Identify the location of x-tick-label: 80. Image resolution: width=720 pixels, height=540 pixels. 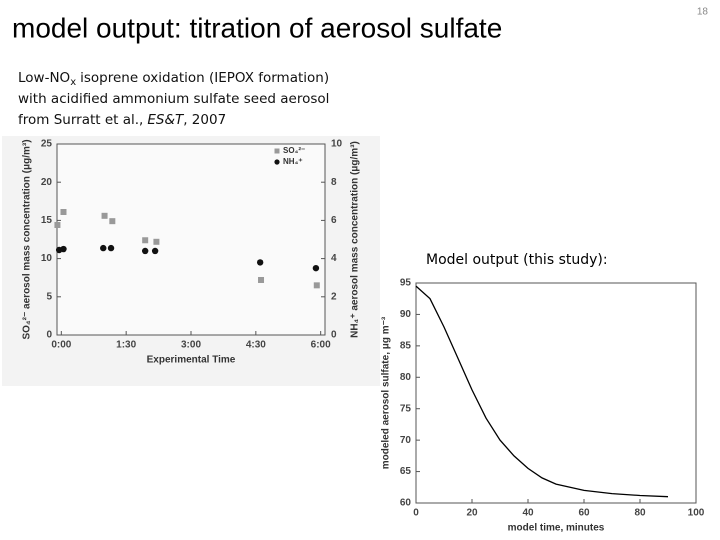
(640, 513).